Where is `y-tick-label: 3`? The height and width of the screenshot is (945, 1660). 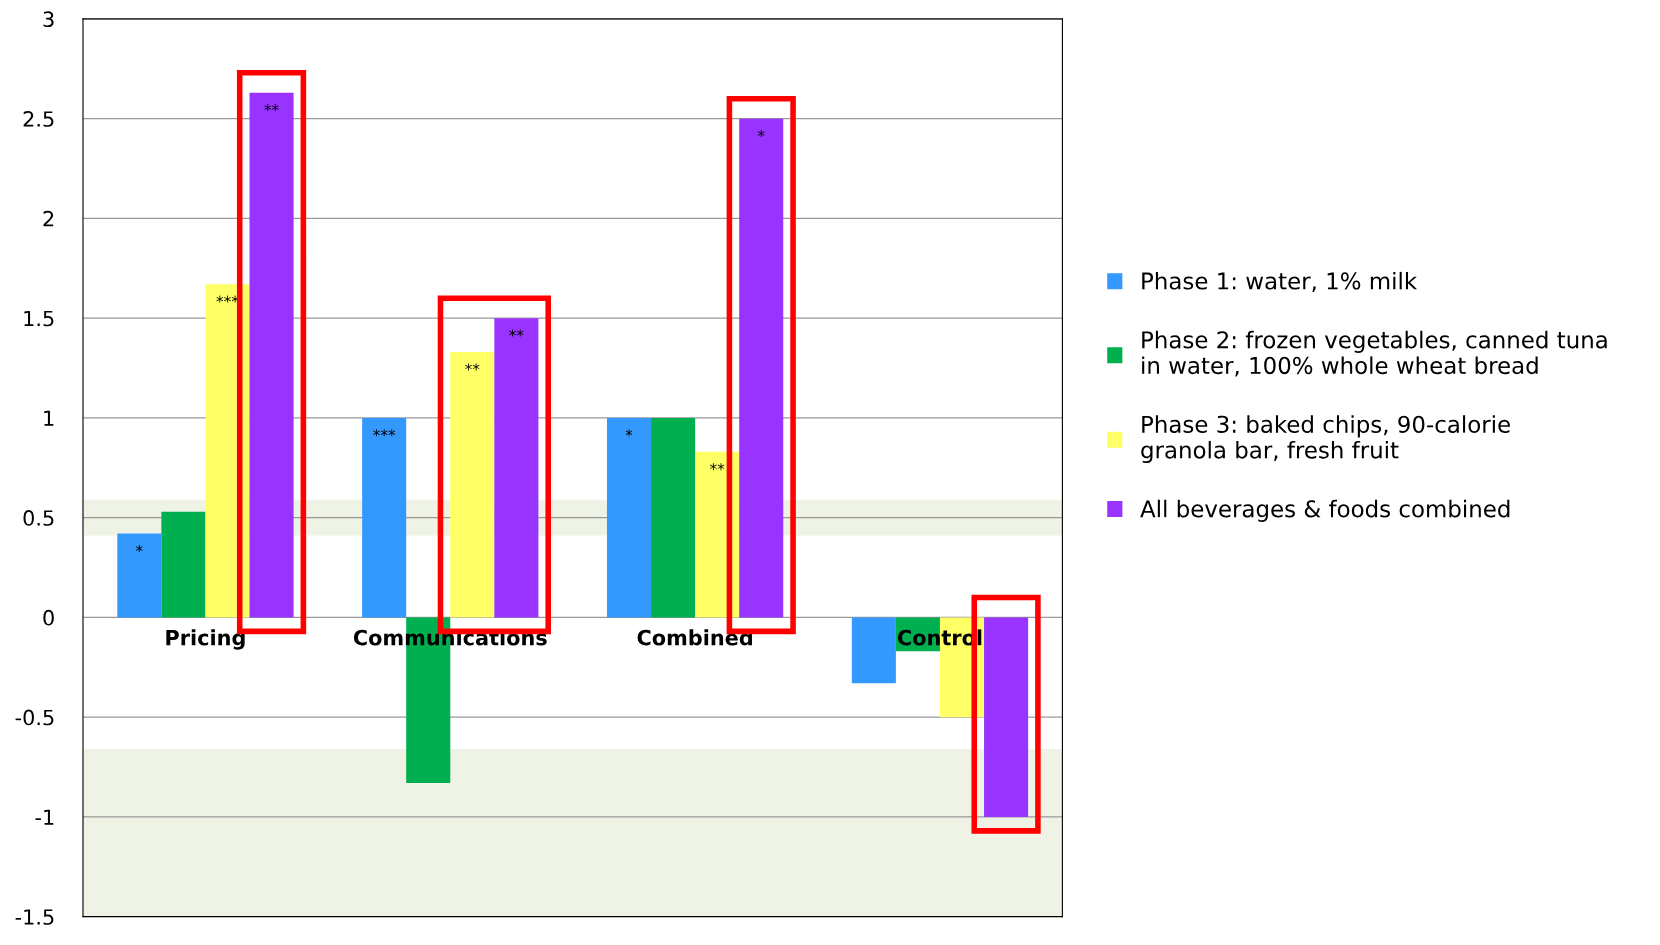 y-tick-label: 3 is located at coordinates (48, 19).